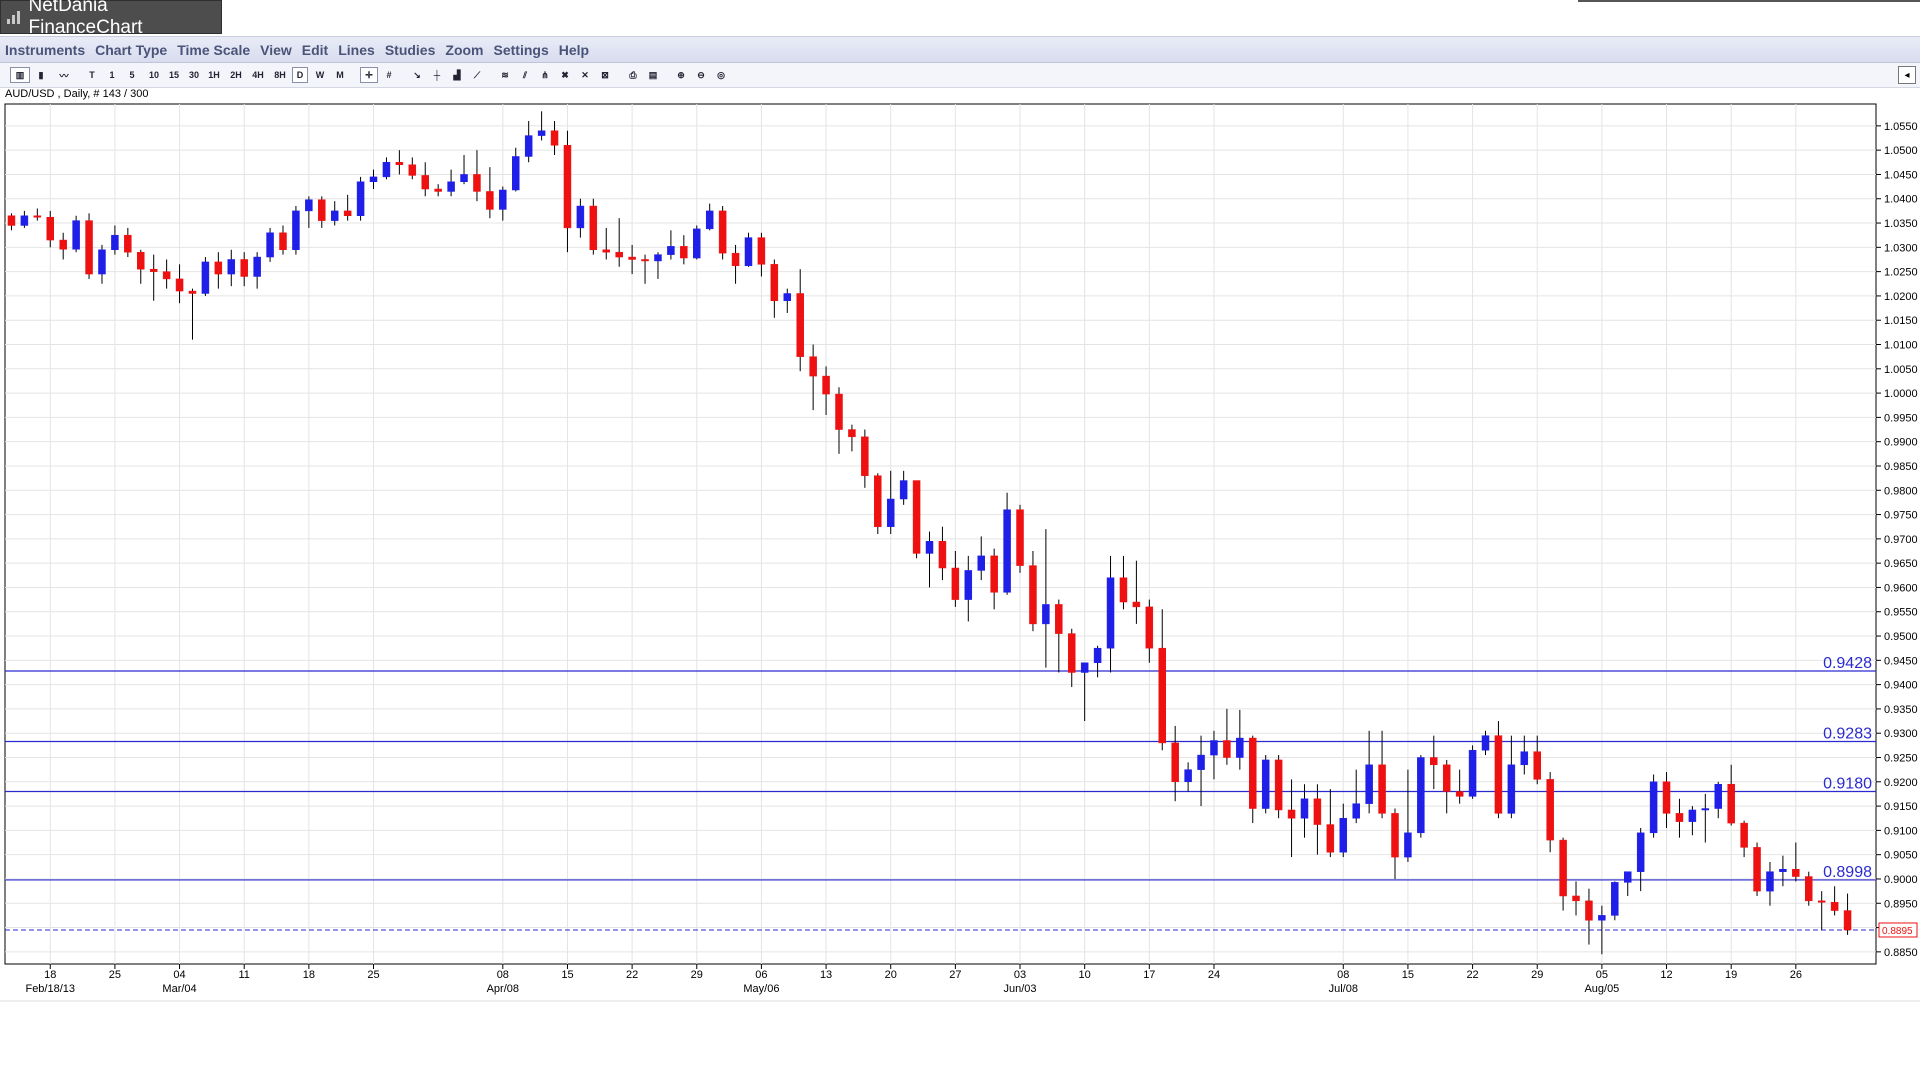  Describe the element at coordinates (545, 74) in the screenshot. I see `fork-icon: ⋔` at that location.